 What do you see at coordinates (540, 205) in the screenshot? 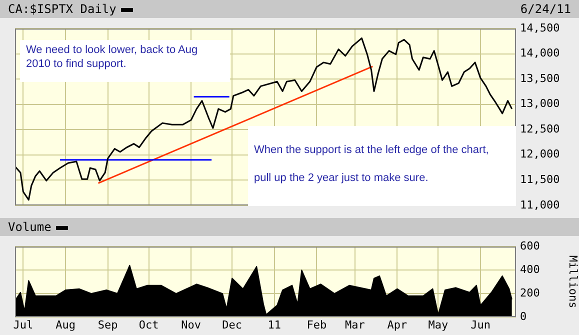
I see `y-tick-label: 11,000` at bounding box center [540, 205].